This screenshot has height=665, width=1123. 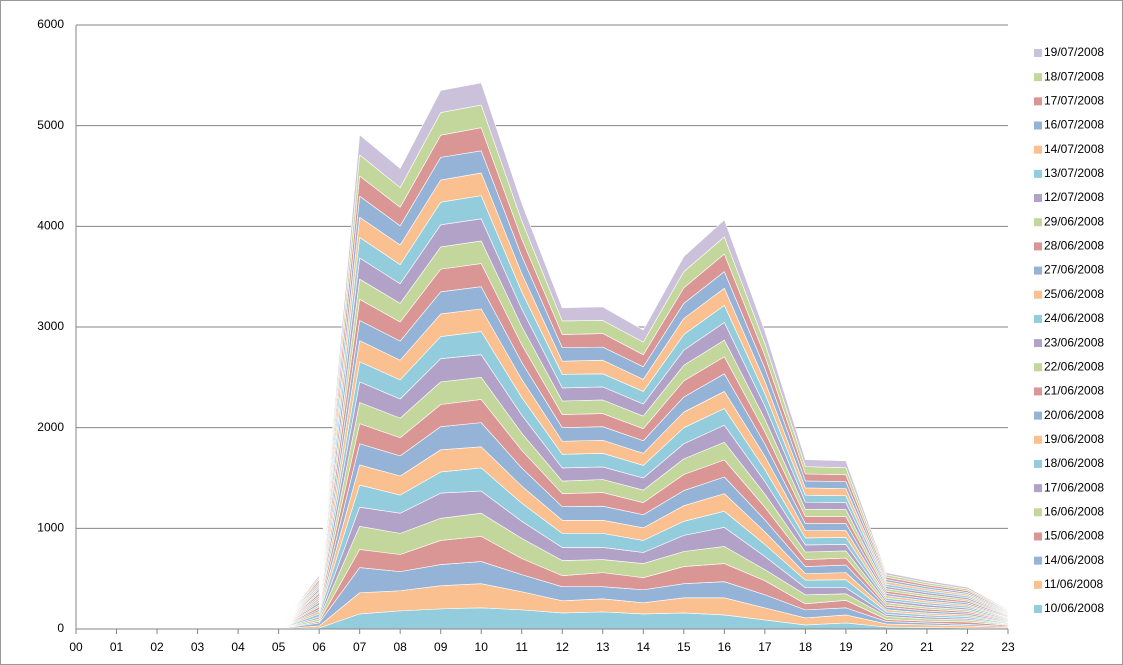 What do you see at coordinates (1074, 536) in the screenshot?
I see `legend-label: 15/06/2008` at bounding box center [1074, 536].